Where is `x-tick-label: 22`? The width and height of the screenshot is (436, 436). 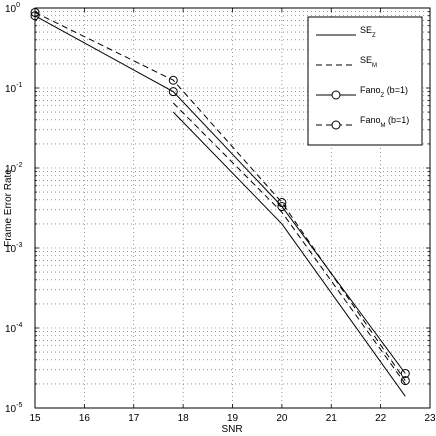
x-tick-label: 22 is located at coordinates (381, 418).